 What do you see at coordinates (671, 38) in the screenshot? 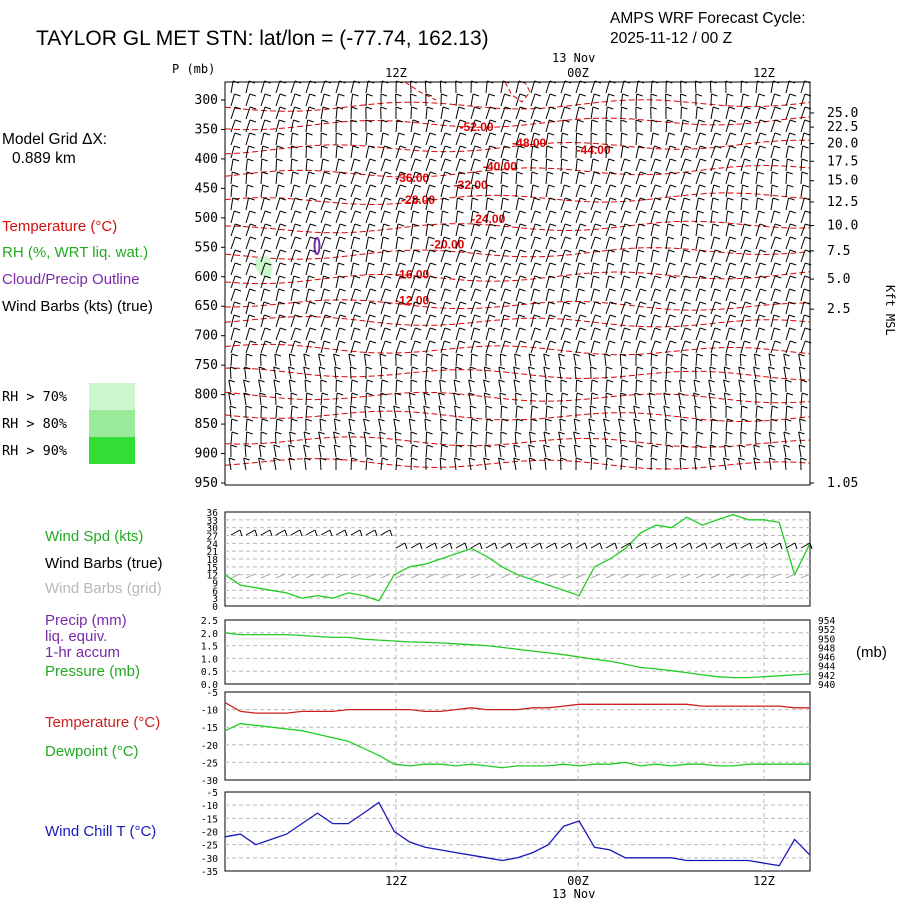
I see `forecast-cycle: 2025-11-12 / 00 Z` at bounding box center [671, 38].